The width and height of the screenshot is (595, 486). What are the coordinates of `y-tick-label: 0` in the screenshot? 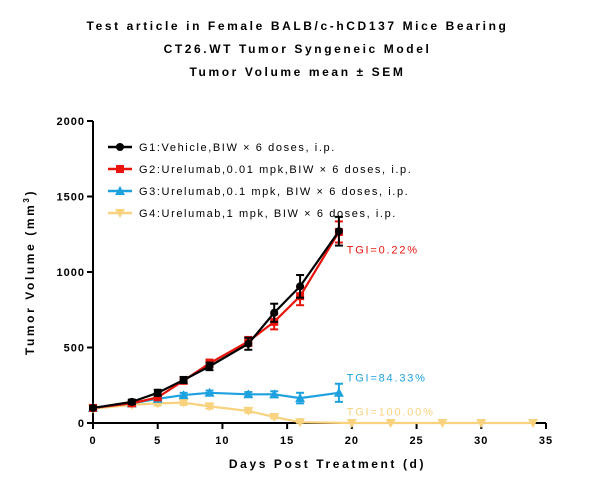 It's located at (81, 424).